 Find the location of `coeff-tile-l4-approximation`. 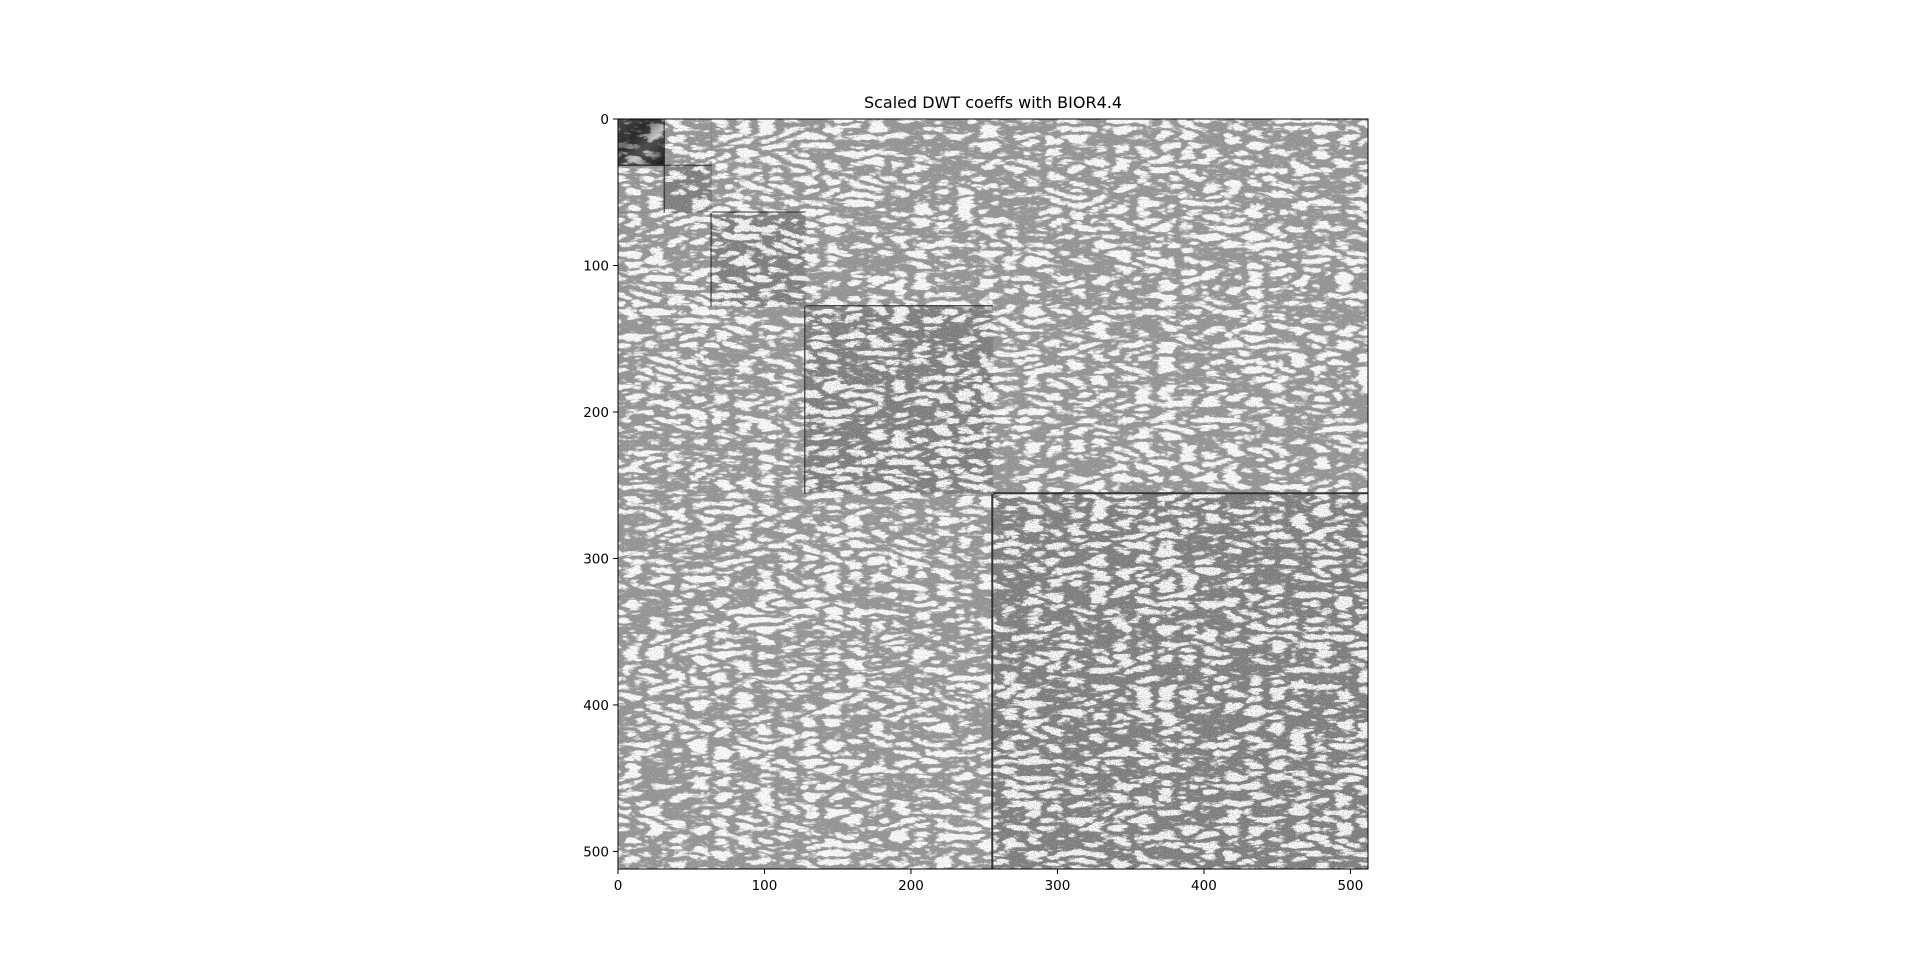

coeff-tile-l4-approximation is located at coordinates (641, 142).